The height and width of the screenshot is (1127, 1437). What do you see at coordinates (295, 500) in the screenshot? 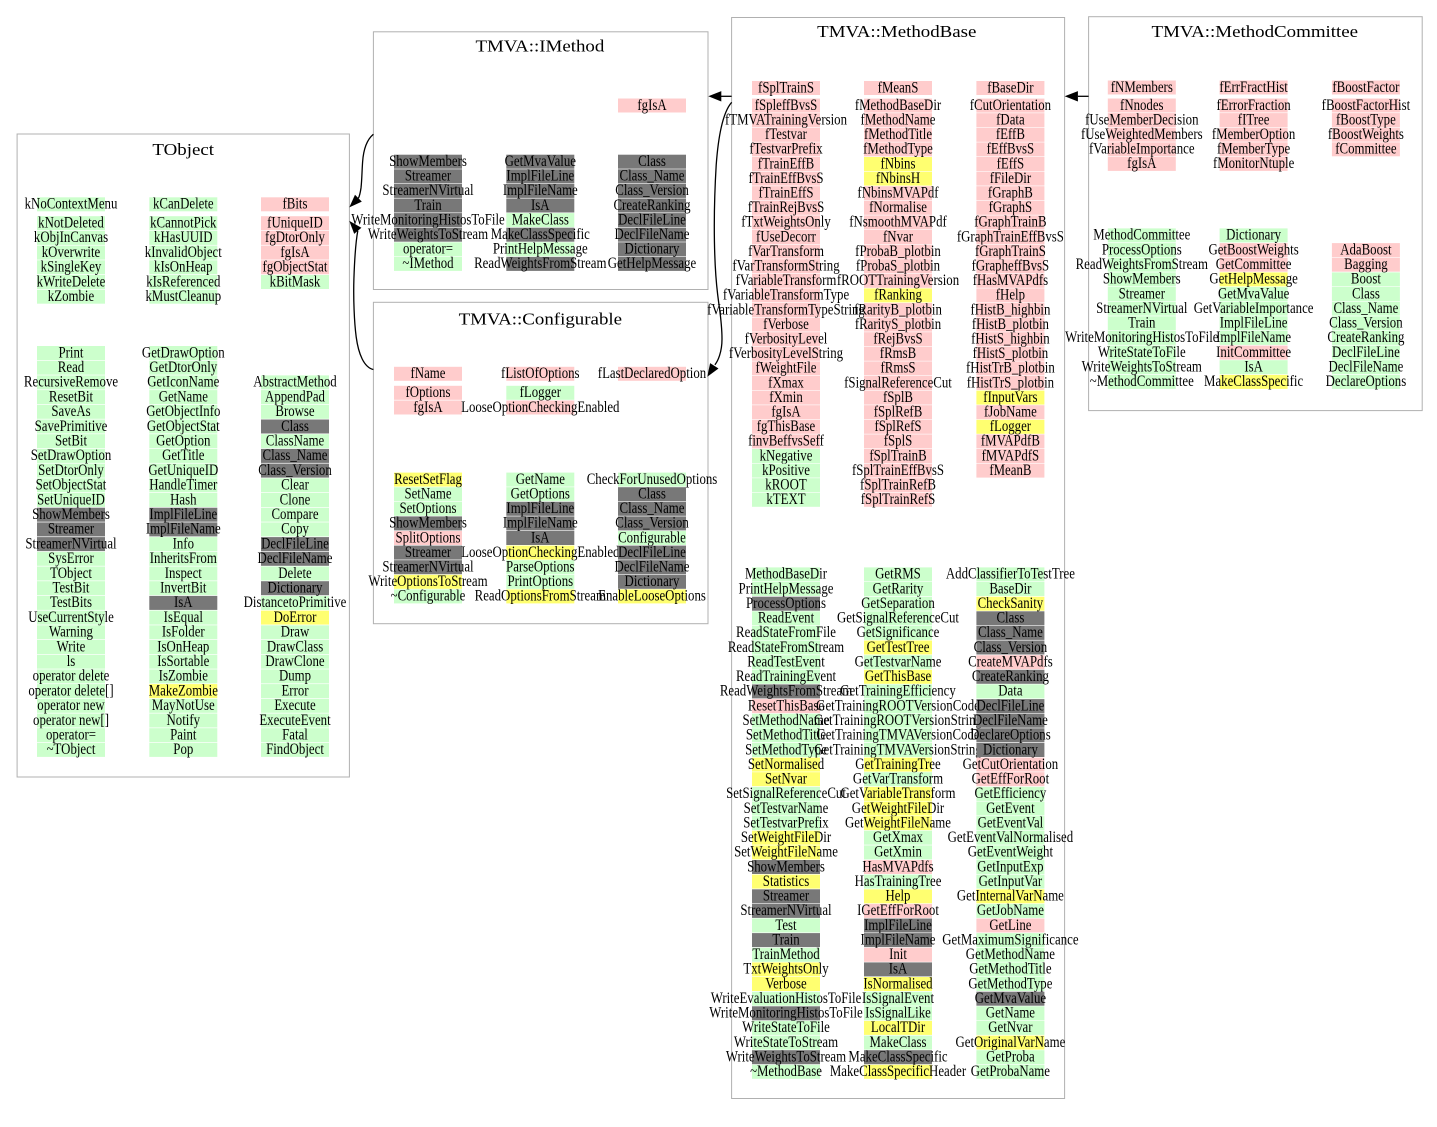
I see `svg-text: Clone` at bounding box center [295, 500].